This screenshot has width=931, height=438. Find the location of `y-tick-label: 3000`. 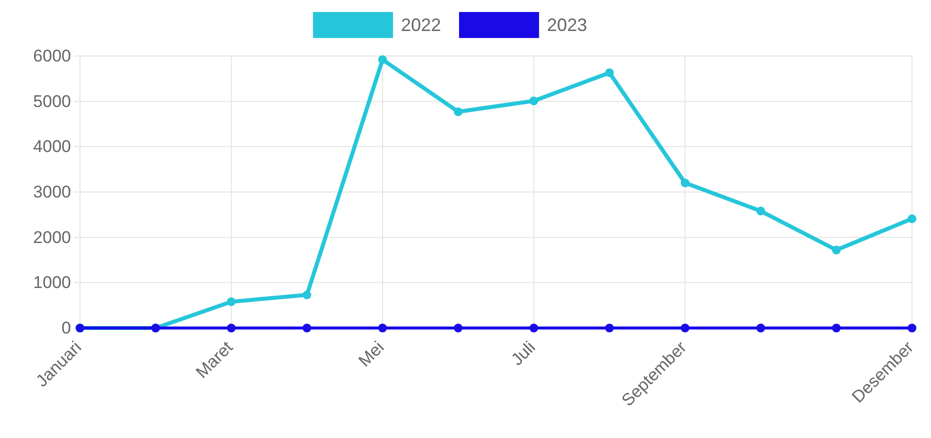

y-tick-label: 3000 is located at coordinates (52, 192).